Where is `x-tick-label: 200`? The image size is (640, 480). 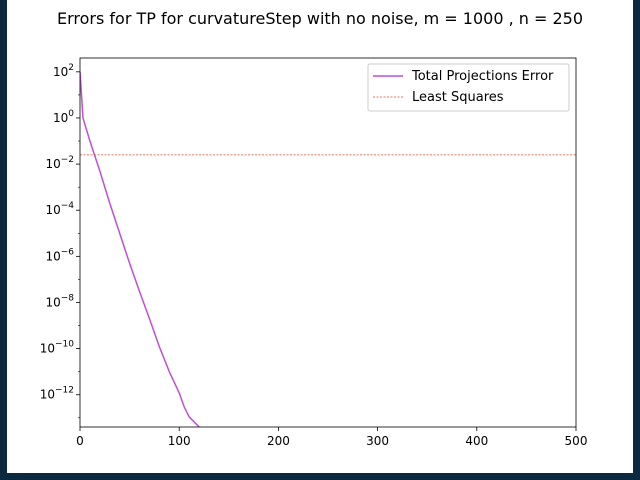 x-tick-label: 200 is located at coordinates (278, 441).